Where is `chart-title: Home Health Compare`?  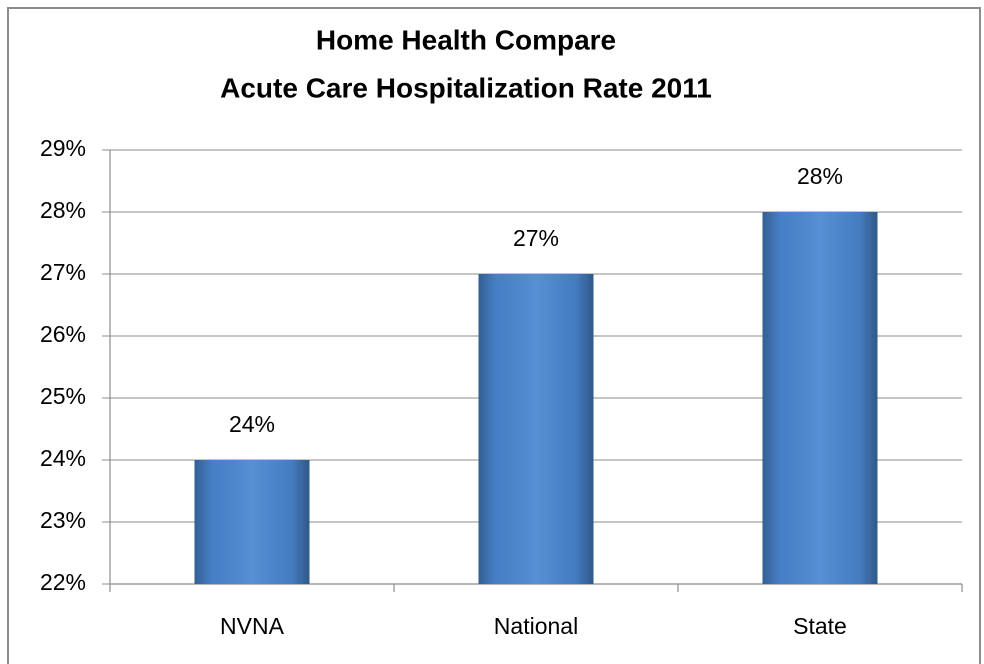
chart-title: Home Health Compare is located at coordinates (466, 39).